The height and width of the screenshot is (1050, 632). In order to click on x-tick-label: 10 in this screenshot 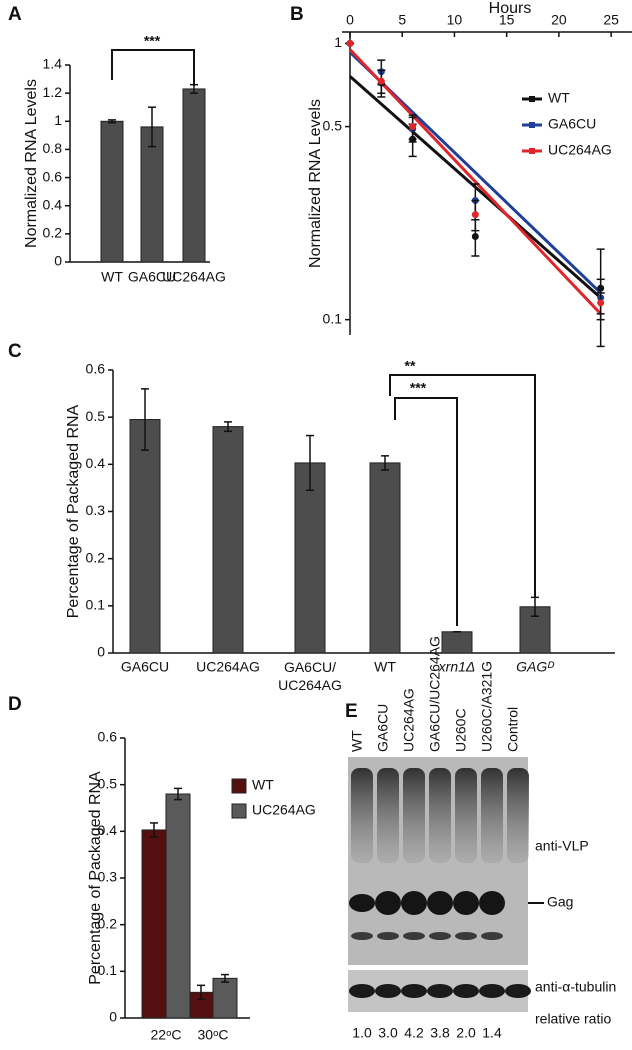, I will do `click(455, 20)`.